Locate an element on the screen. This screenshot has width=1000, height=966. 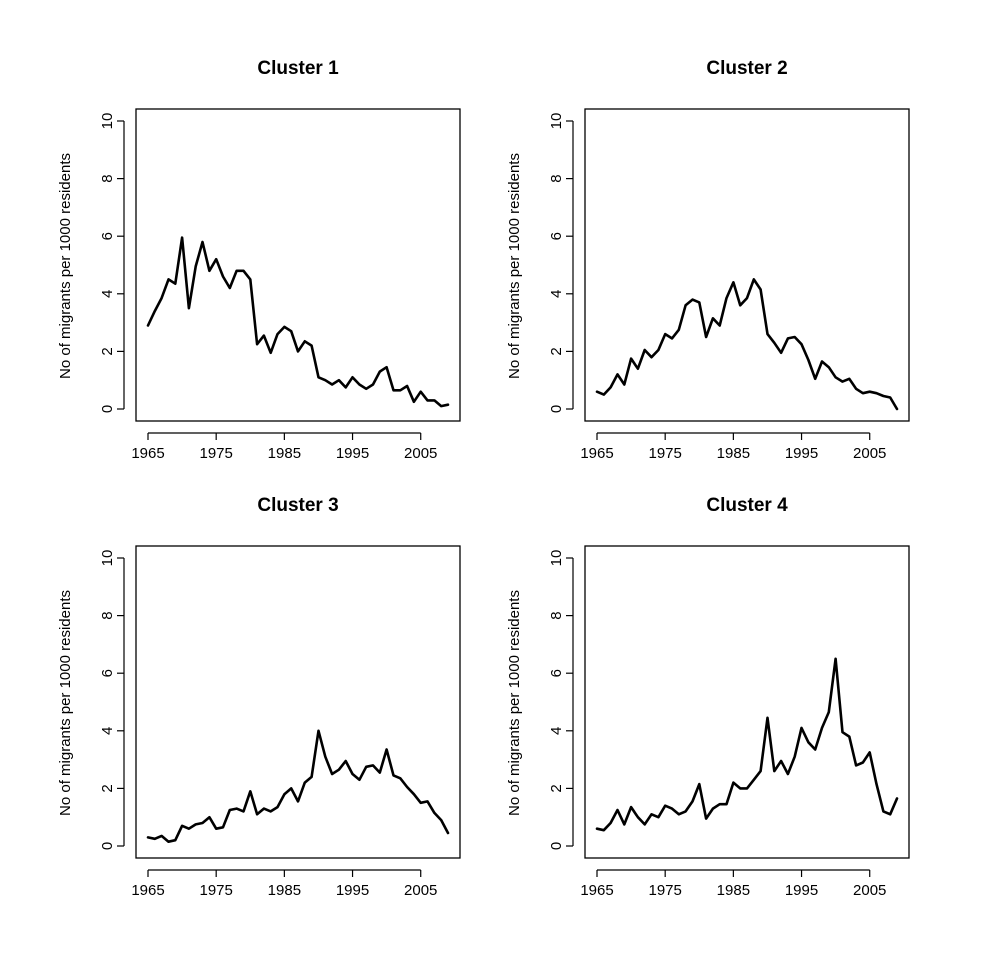
panel-title: Cluster 4 is located at coordinates (747, 505).